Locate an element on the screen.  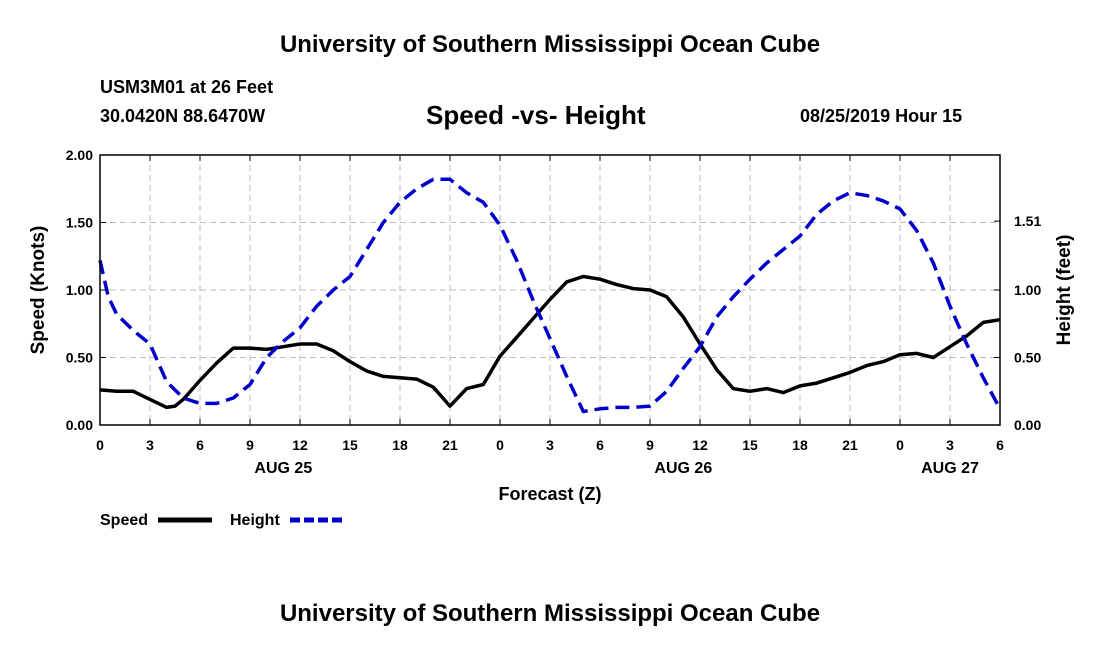
legend: Speed Height is located at coordinates (221, 520).